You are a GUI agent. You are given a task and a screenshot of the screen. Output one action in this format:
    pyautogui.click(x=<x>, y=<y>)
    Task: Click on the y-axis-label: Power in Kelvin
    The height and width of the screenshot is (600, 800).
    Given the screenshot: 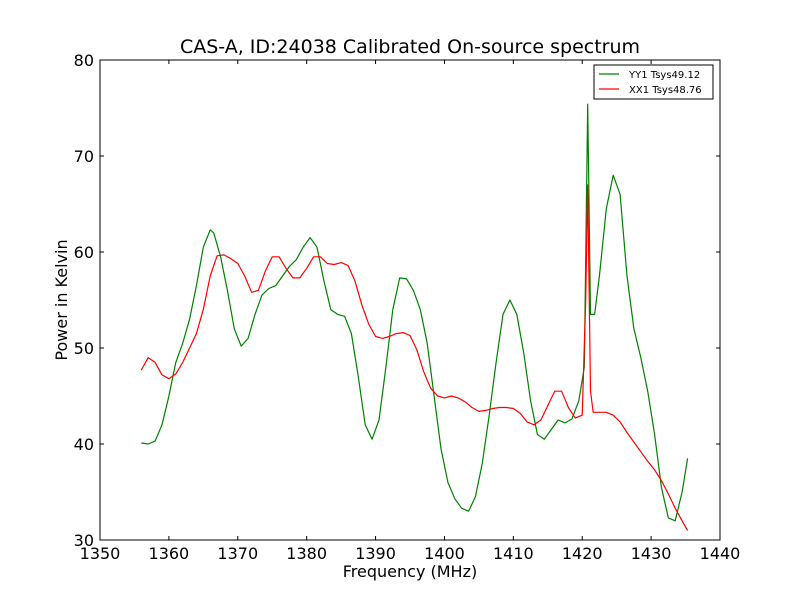 What is the action you would take?
    pyautogui.click(x=61, y=299)
    